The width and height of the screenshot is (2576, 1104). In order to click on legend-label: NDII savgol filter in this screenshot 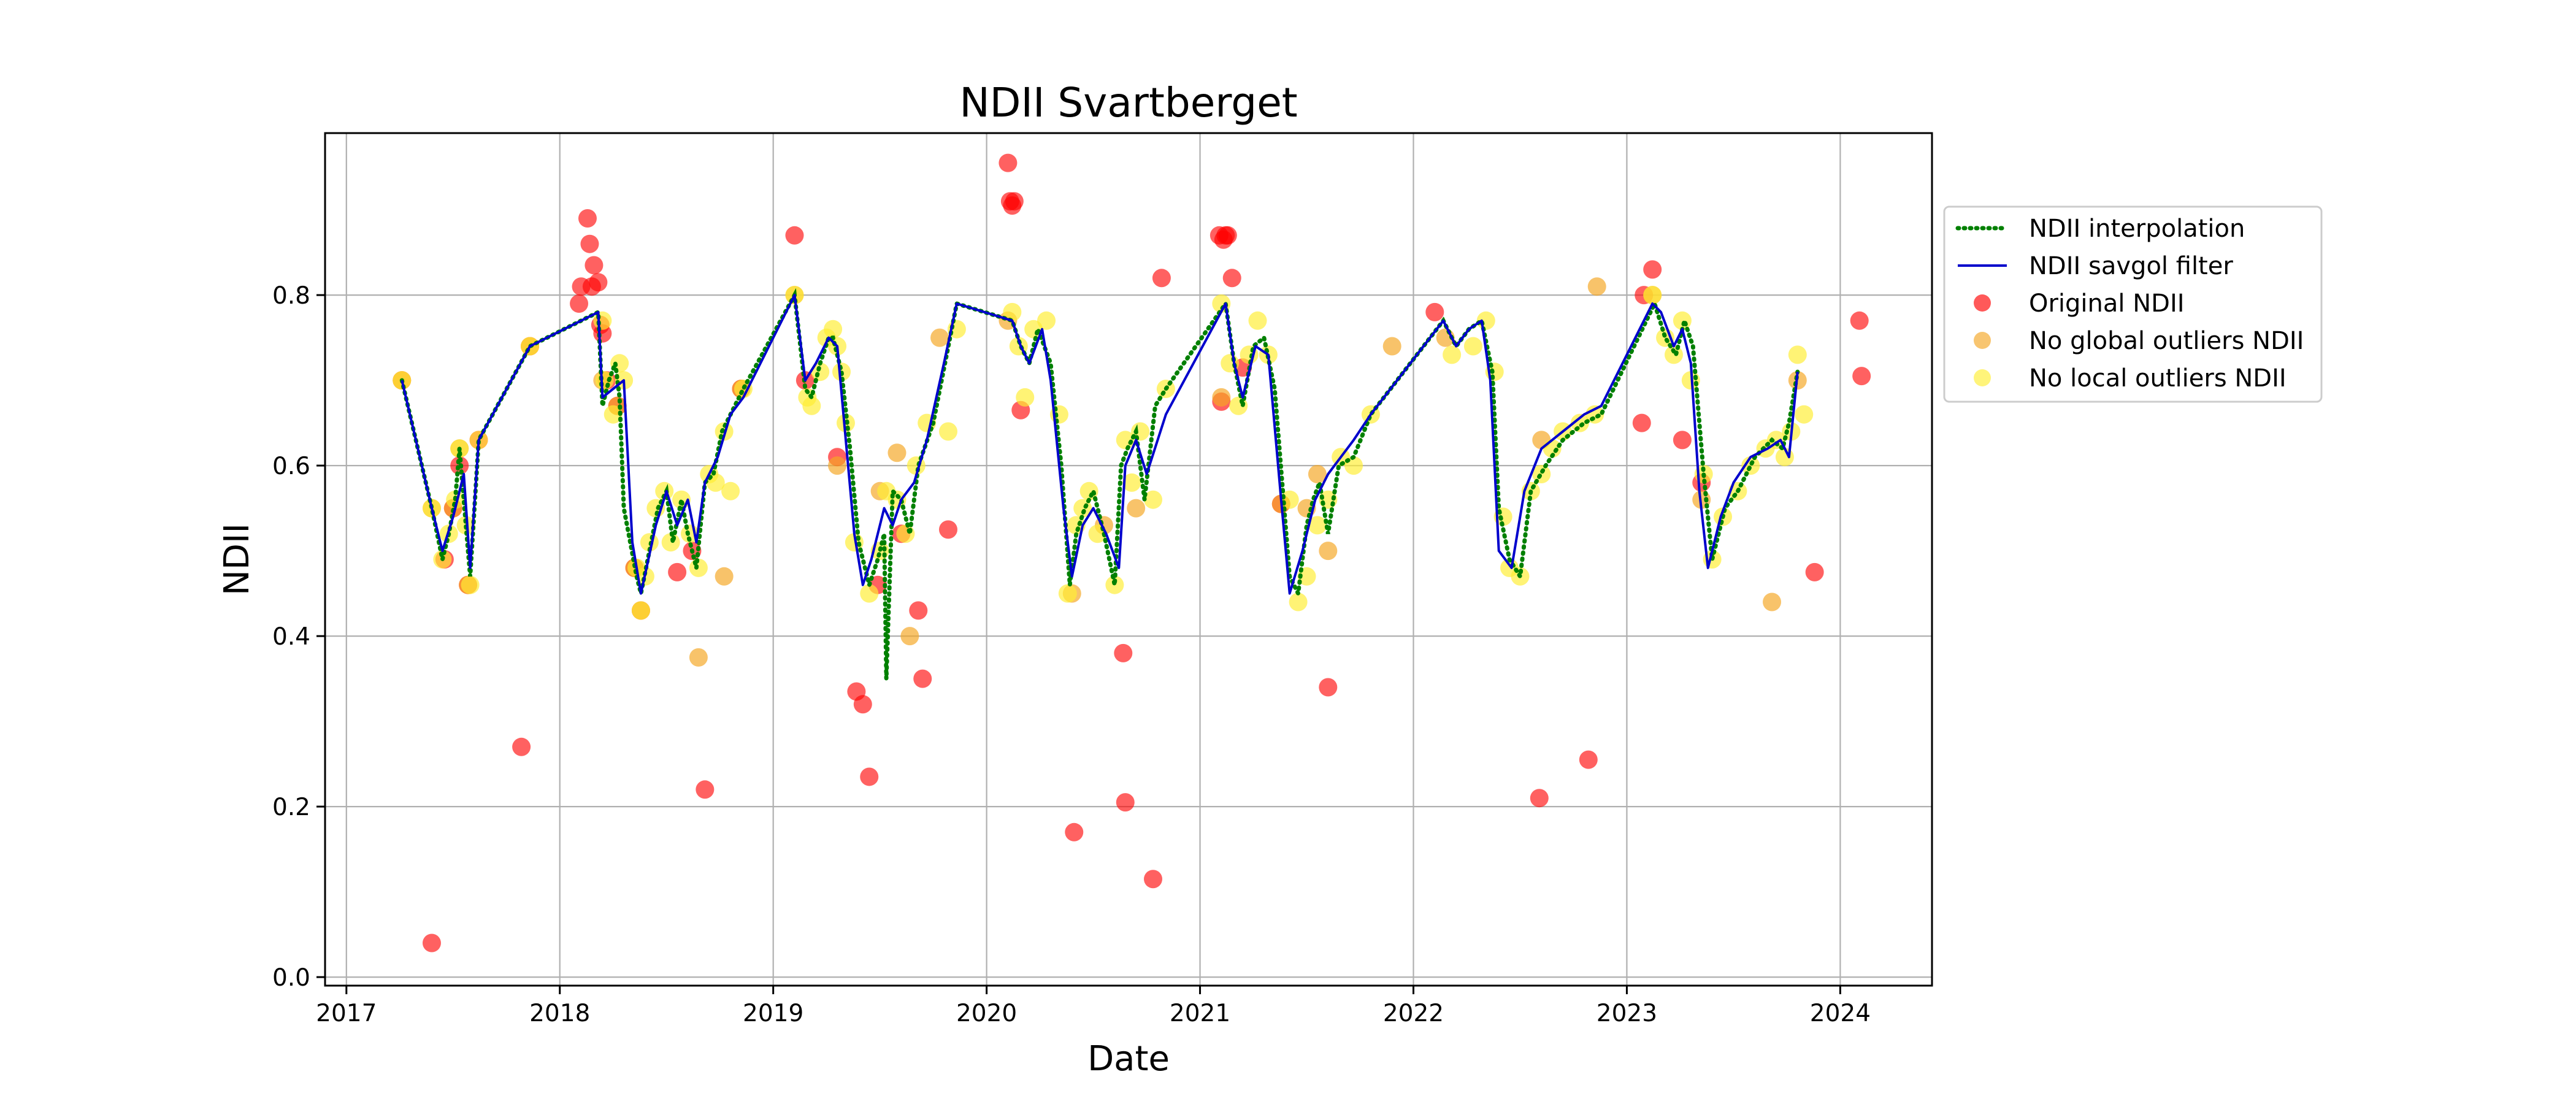, I will do `click(2131, 266)`.